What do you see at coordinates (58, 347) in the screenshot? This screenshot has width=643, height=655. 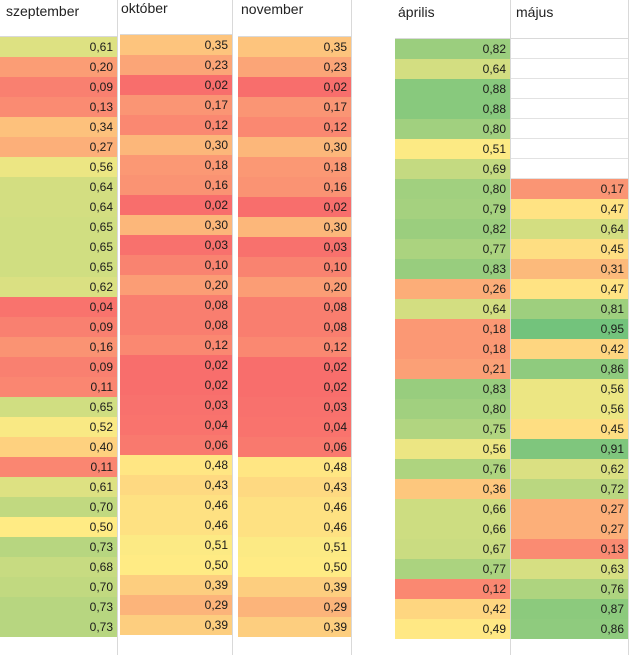 I see `data-cell: 0,16` at bounding box center [58, 347].